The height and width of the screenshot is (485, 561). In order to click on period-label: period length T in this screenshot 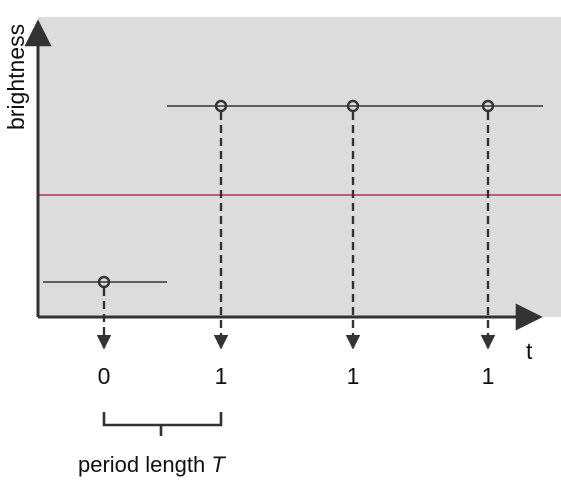, I will do `click(152, 464)`.